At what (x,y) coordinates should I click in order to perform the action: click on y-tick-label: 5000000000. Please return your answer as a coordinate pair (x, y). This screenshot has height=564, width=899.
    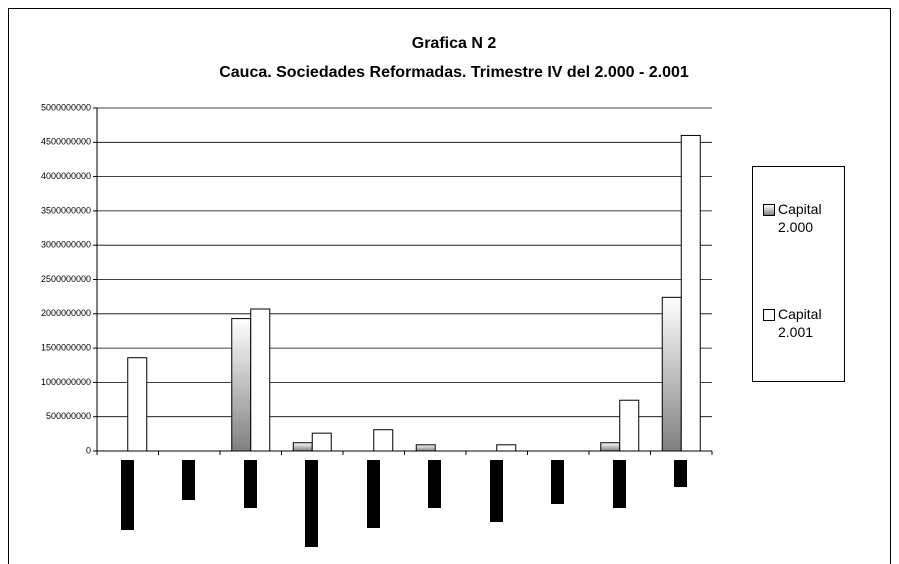
    Looking at the image, I should click on (66, 107).